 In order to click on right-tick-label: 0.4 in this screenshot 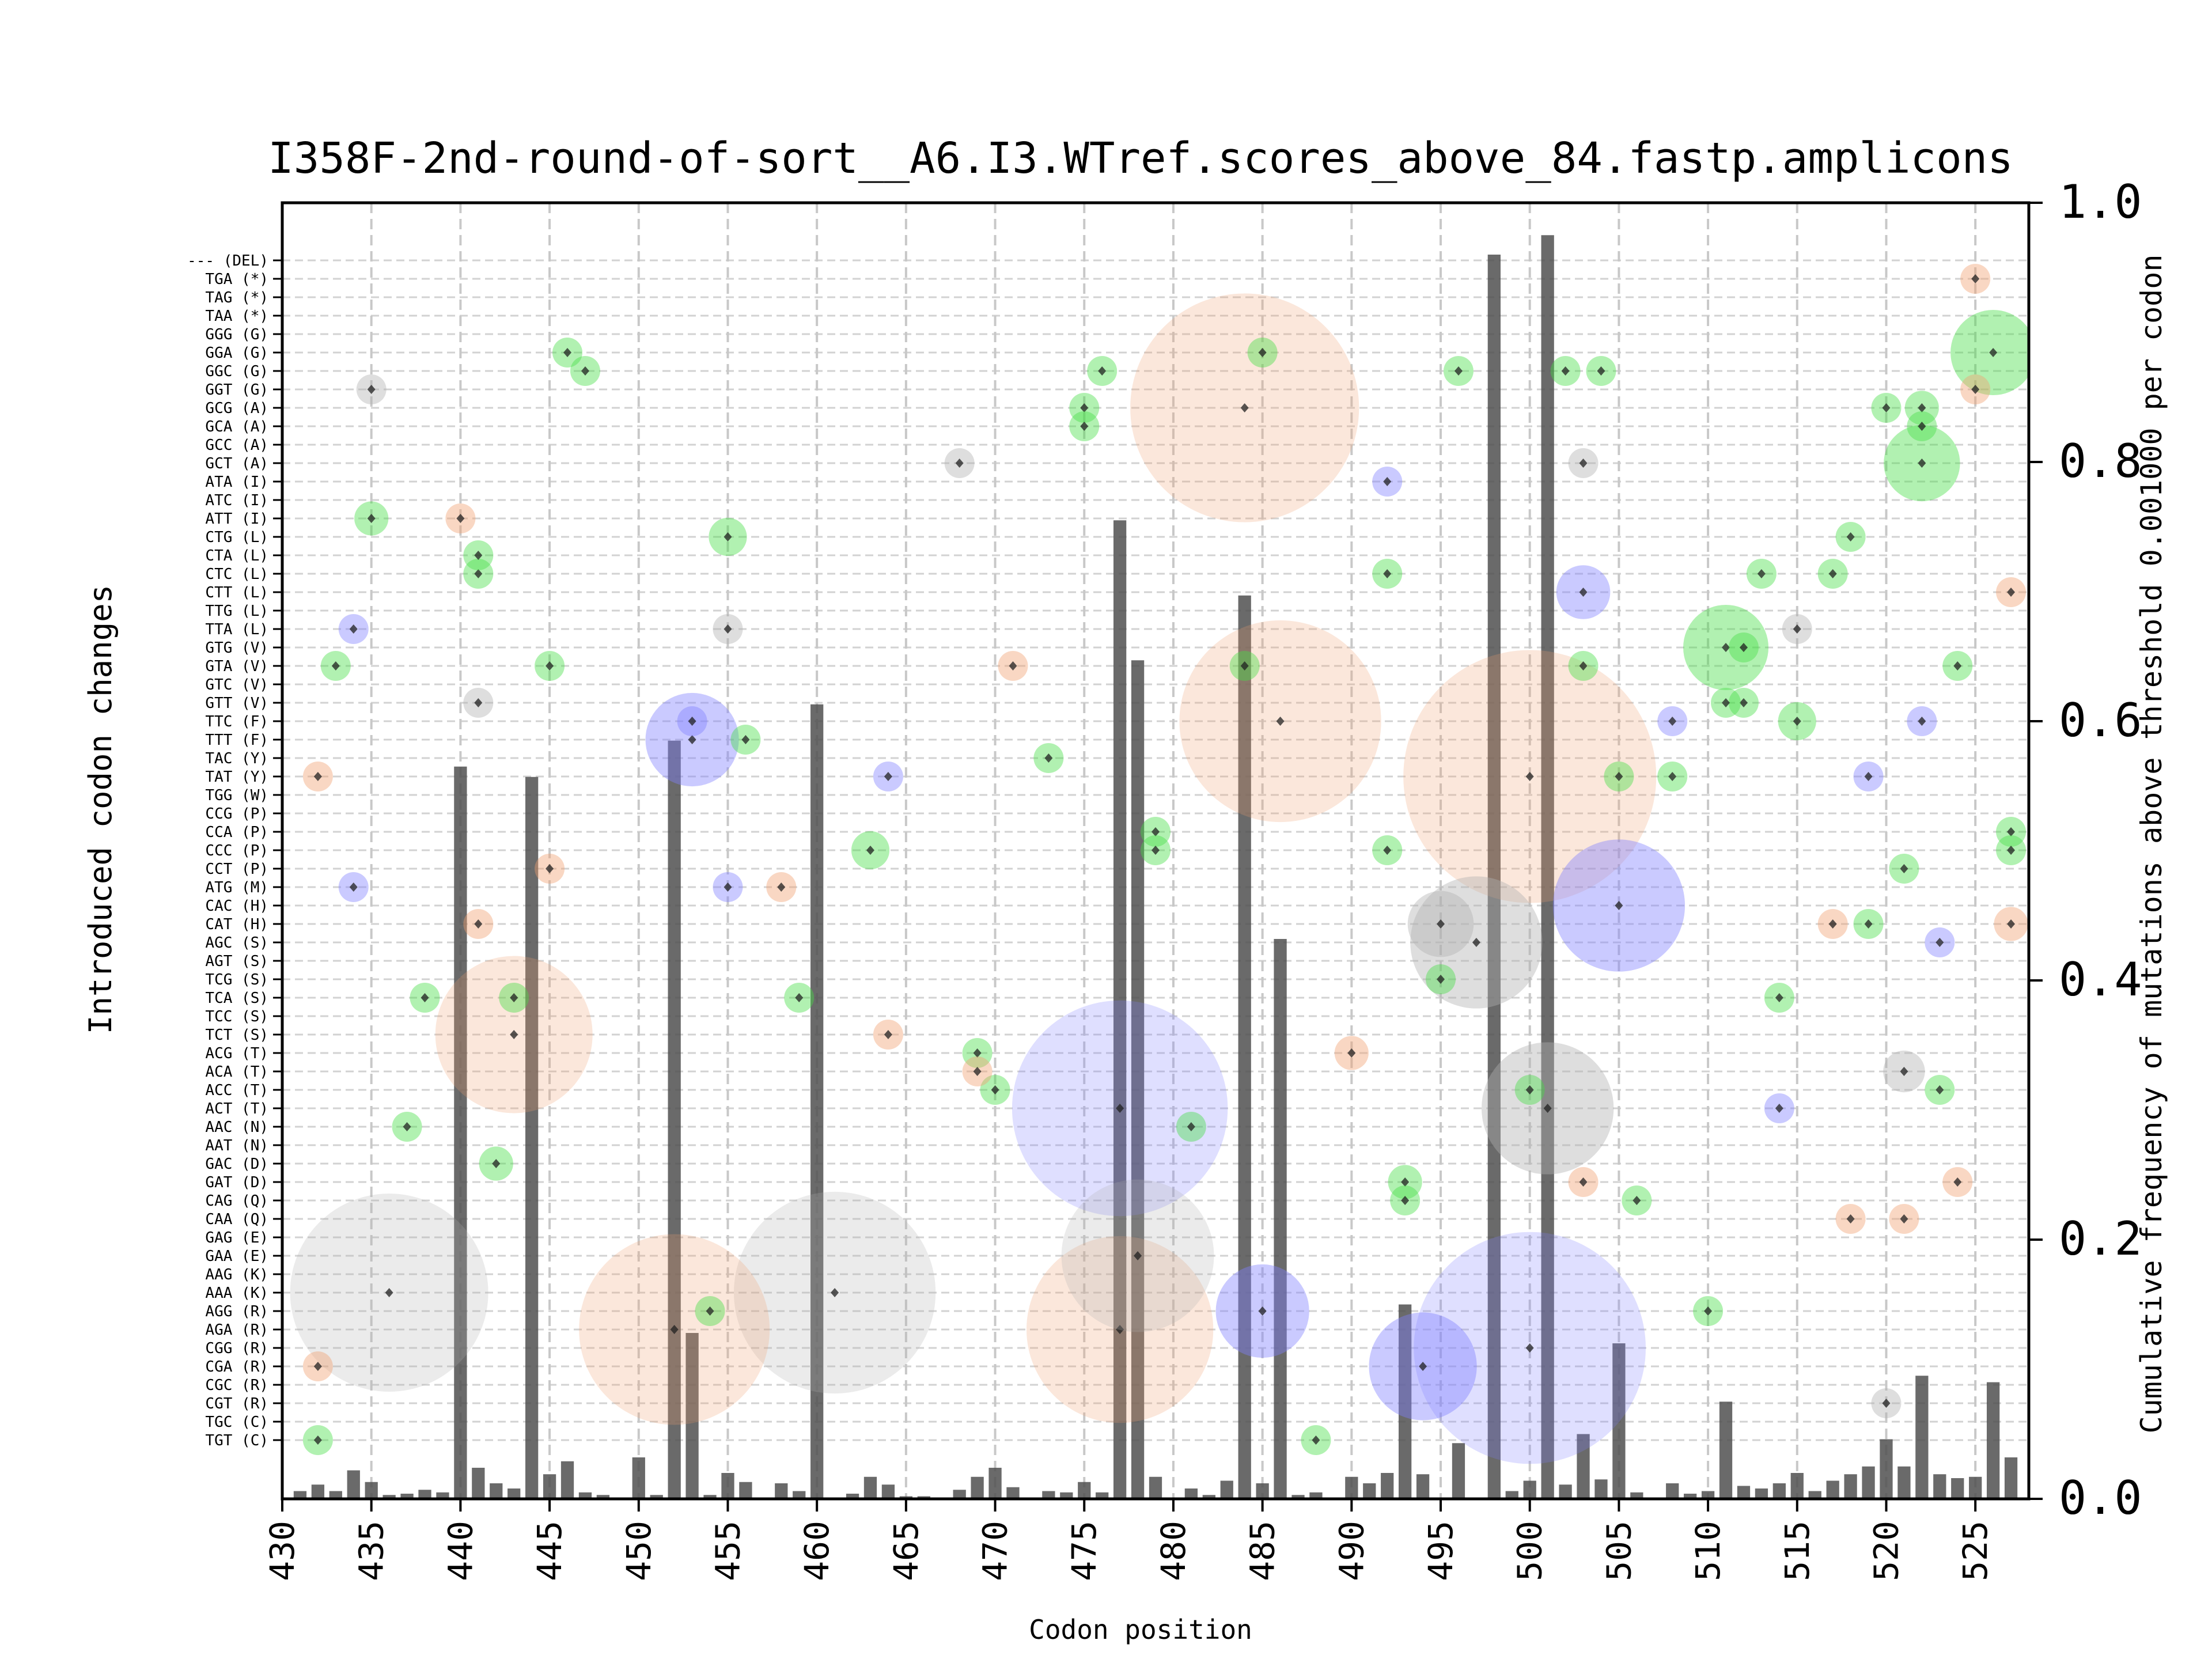, I will do `click(2100, 979)`.